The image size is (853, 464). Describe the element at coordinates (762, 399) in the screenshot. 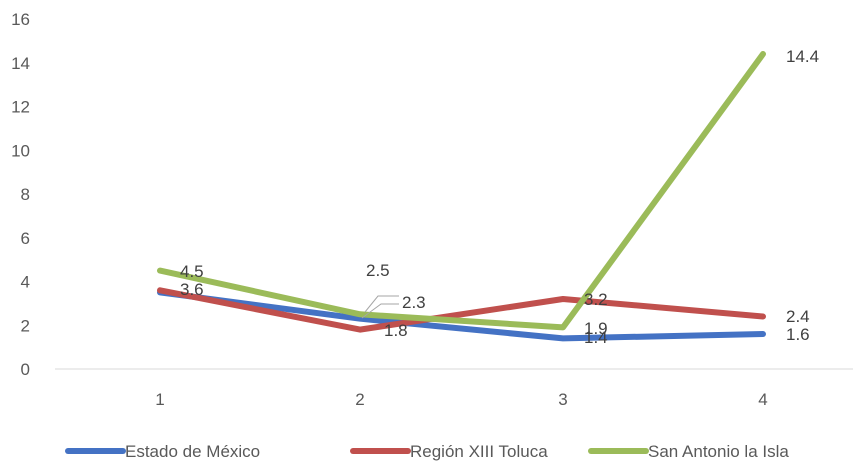

I see `x-tick-label: 4` at that location.